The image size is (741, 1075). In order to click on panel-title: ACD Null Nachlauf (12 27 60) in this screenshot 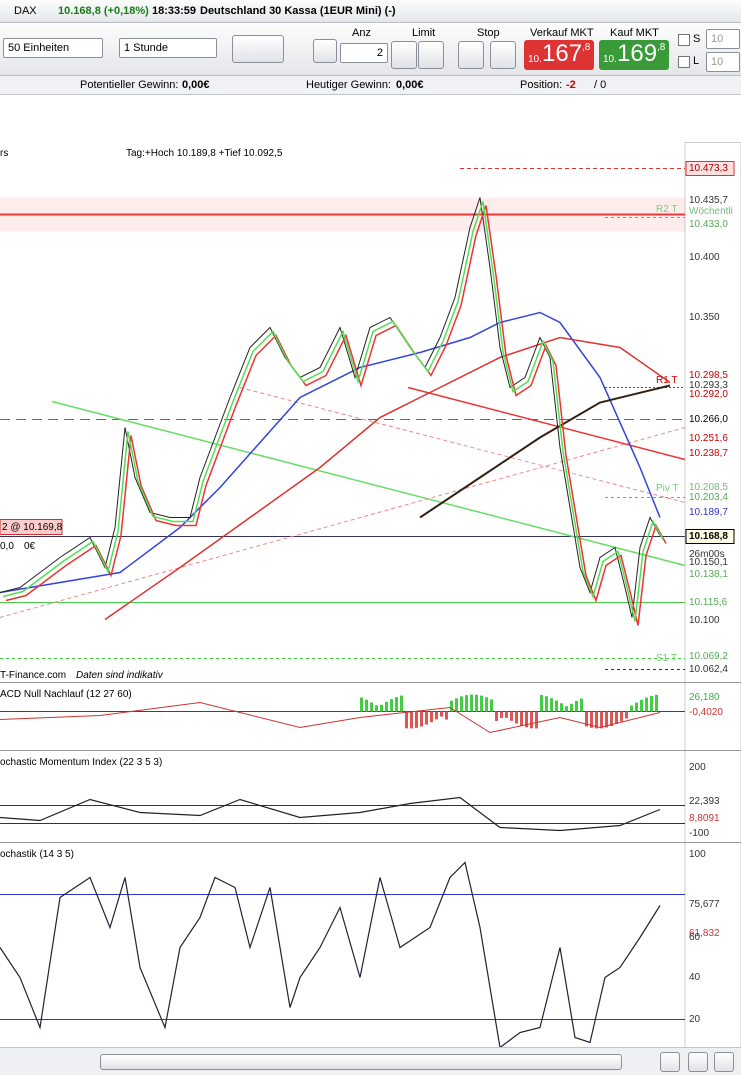, I will do `click(66, 694)`.